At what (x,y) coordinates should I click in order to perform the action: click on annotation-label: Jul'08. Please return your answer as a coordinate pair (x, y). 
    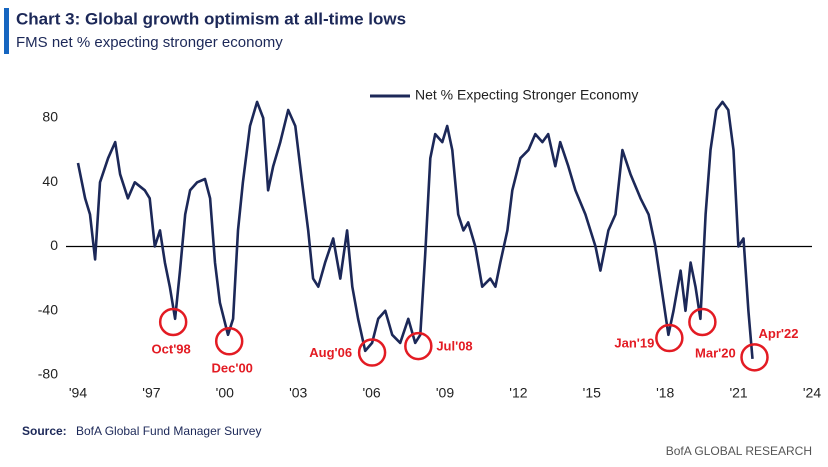
    Looking at the image, I should click on (454, 346).